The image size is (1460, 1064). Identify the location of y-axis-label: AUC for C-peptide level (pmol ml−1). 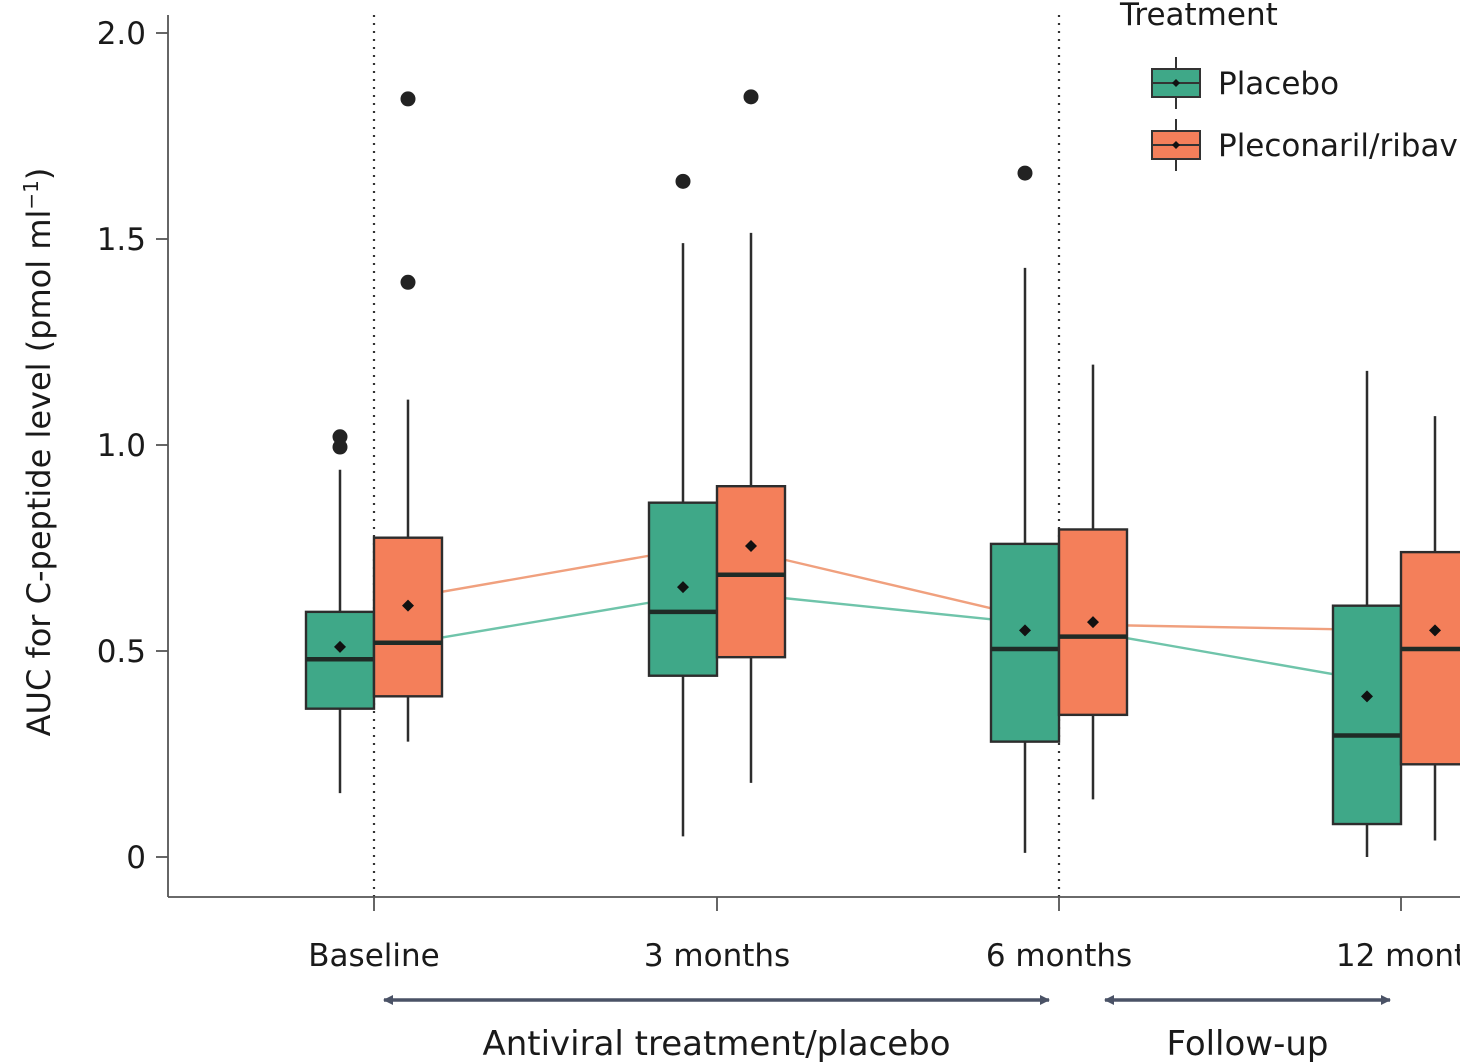
(38, 452).